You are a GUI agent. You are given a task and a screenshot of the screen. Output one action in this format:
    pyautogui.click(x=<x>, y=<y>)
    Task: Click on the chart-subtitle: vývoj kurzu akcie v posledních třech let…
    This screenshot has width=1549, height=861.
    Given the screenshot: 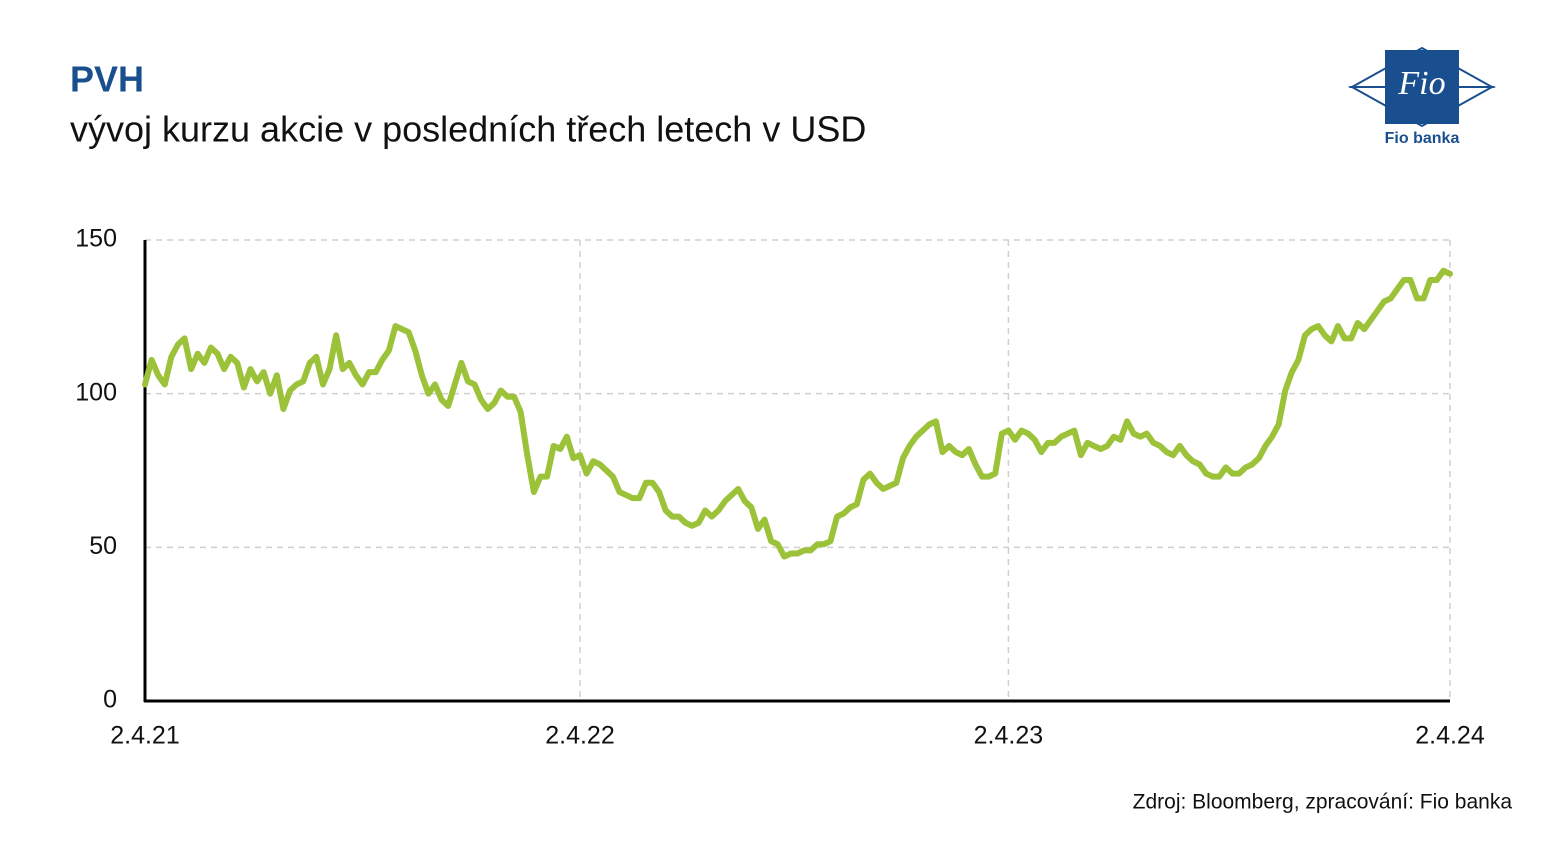 What is the action you would take?
    pyautogui.click(x=468, y=129)
    